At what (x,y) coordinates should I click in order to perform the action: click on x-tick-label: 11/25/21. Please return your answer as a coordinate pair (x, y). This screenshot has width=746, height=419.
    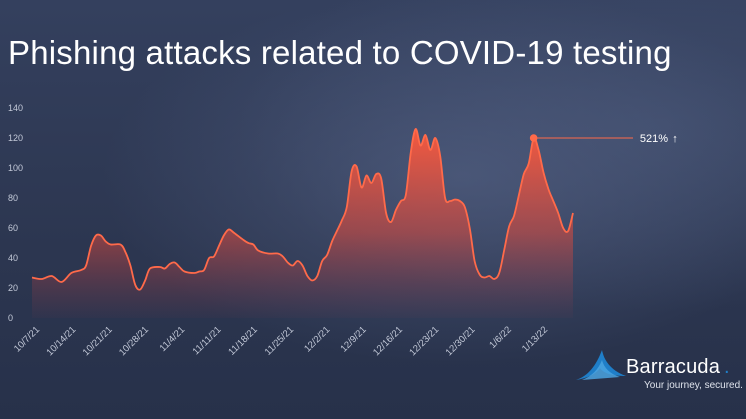
    Looking at the image, I should click on (279, 340).